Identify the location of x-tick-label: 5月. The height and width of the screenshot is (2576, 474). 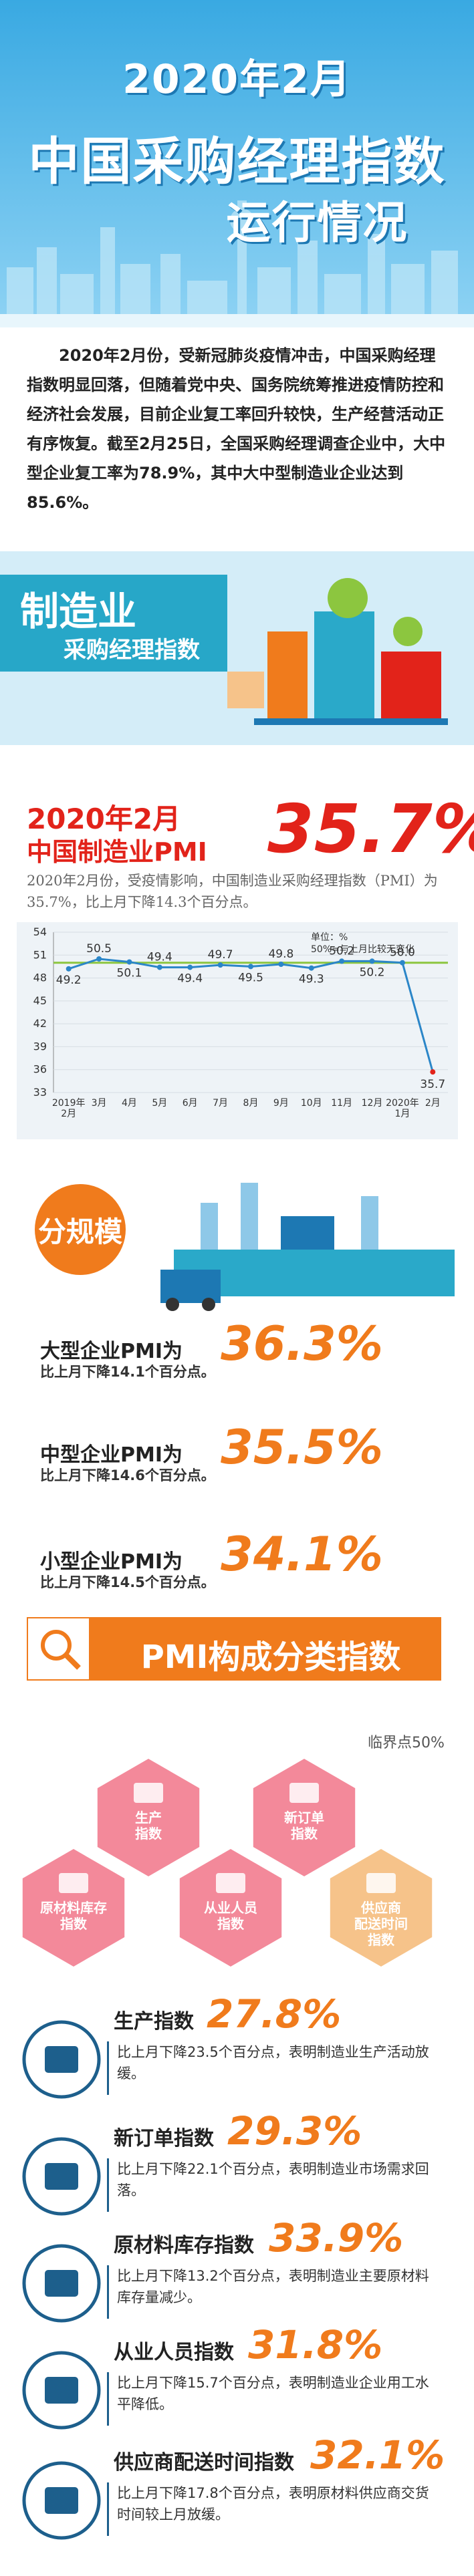
(160, 1103).